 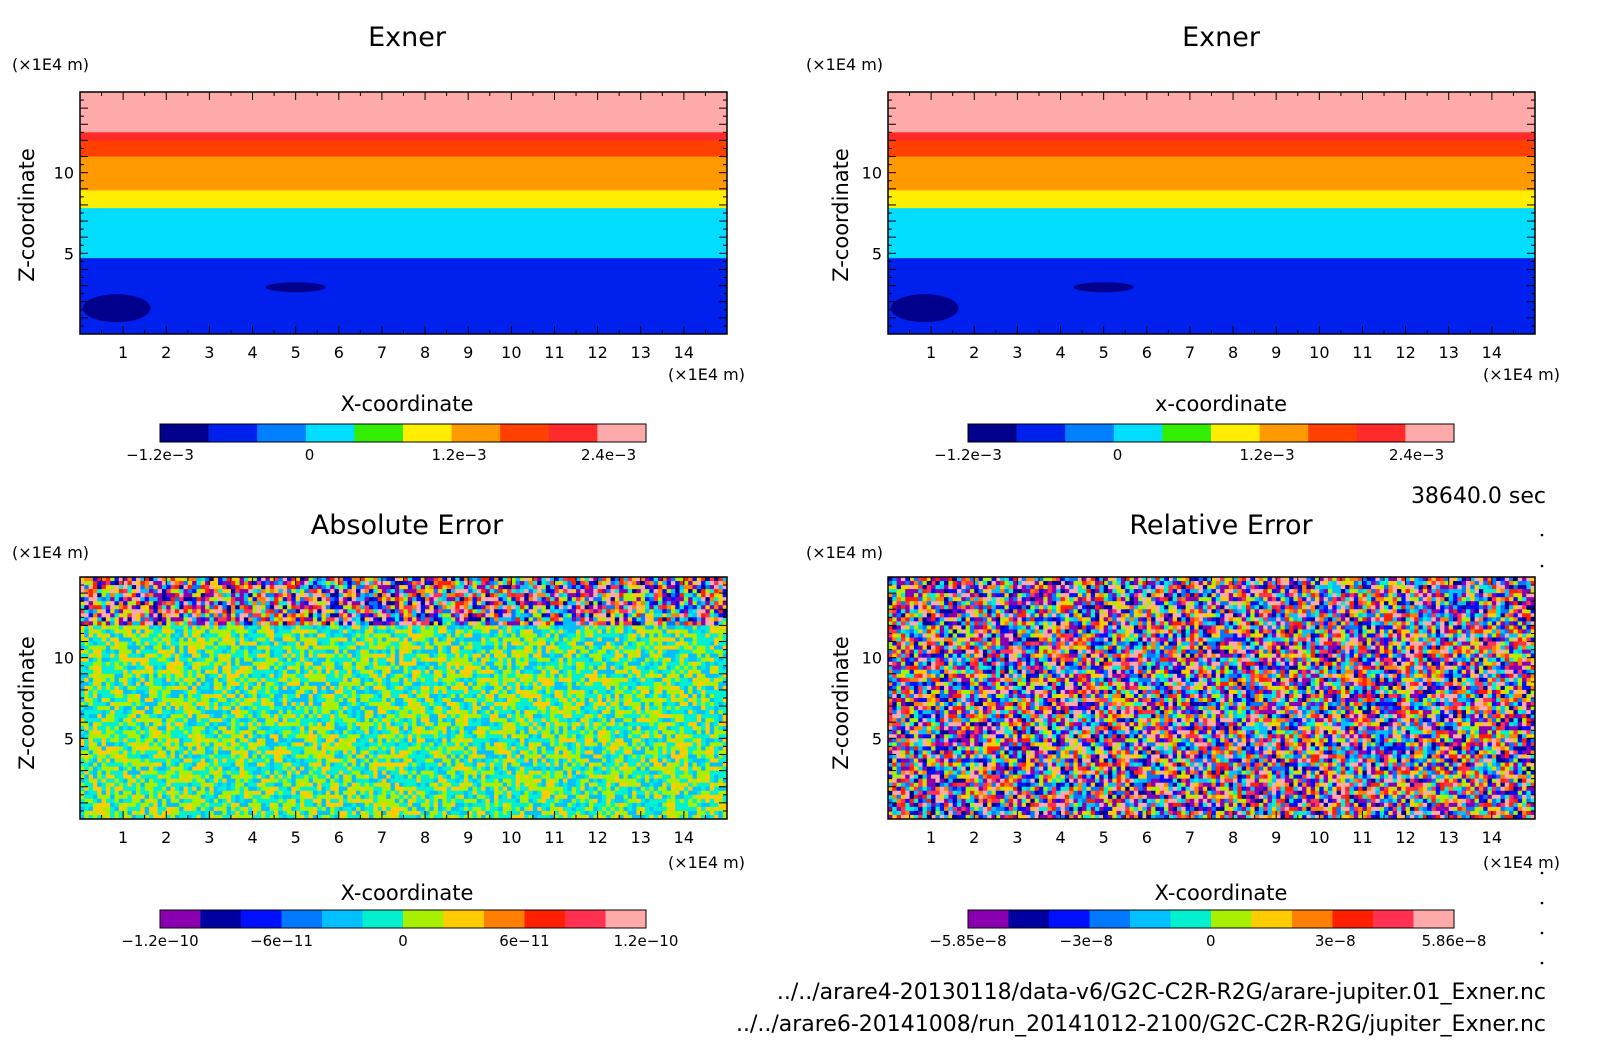 I want to click on colorbar-tick-label: 1.2e−3, so click(x=458, y=455).